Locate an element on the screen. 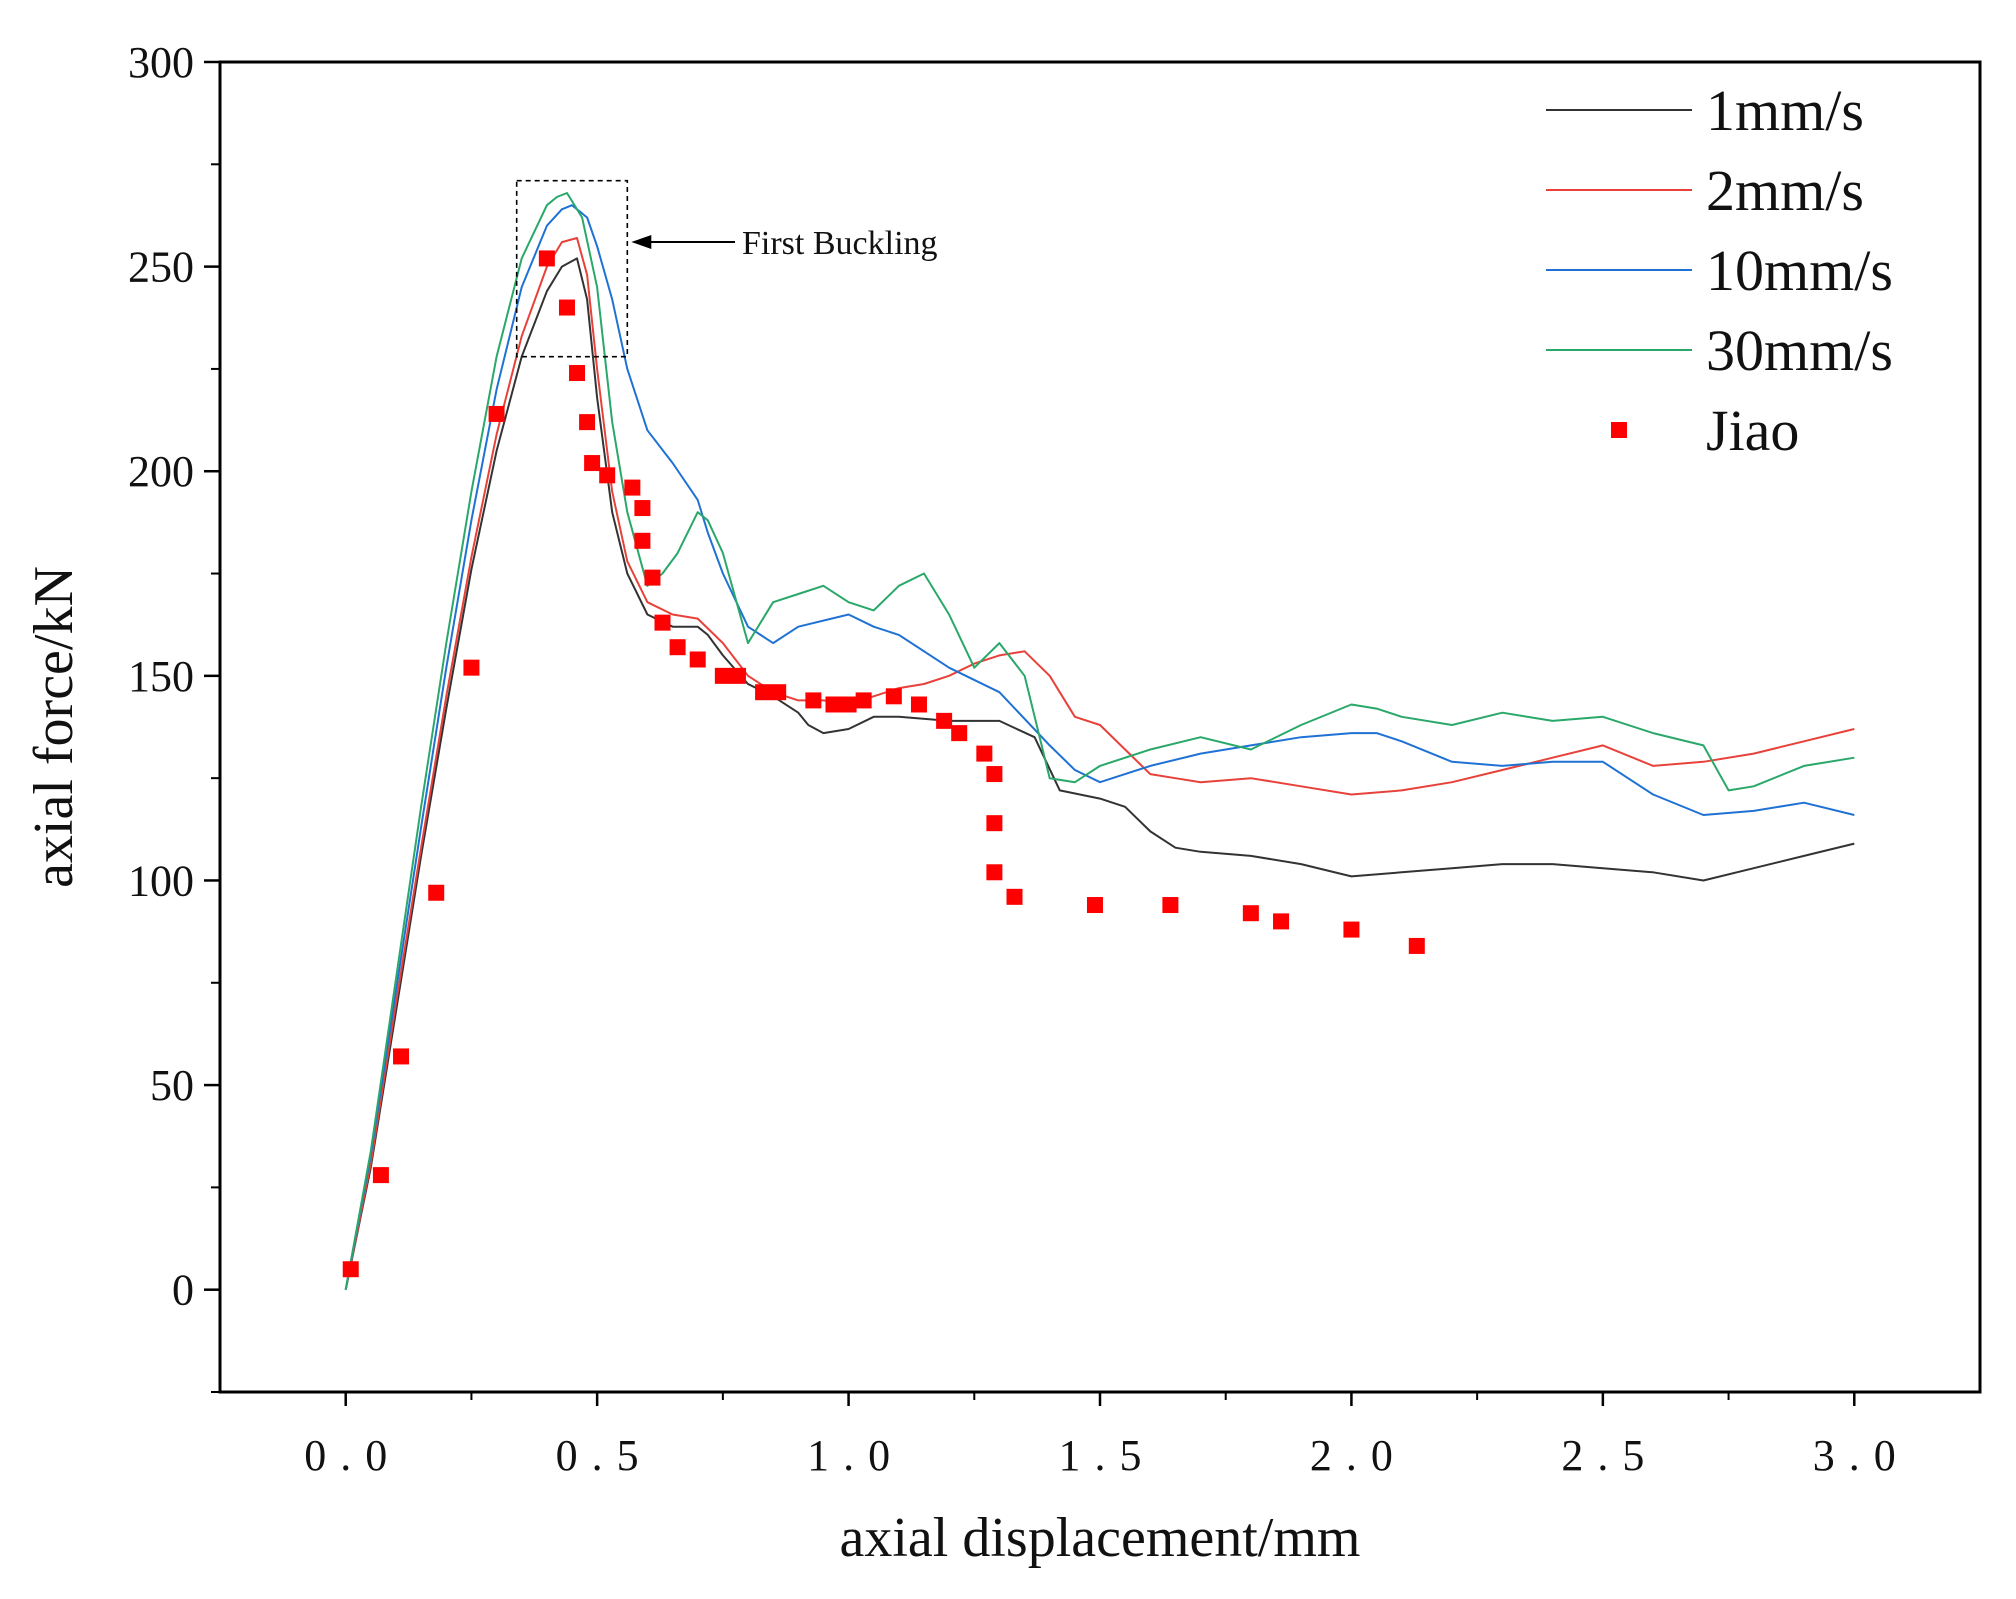 This screenshot has width=2016, height=1599. y-axis-title: axial force/kN is located at coordinates (54, 727).